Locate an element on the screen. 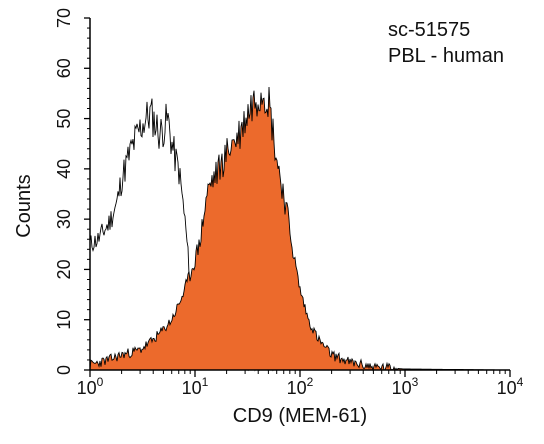  x-ticks: 10⁰ 10¹ 10² 10³ 10⁴ is located at coordinates (300, 384).